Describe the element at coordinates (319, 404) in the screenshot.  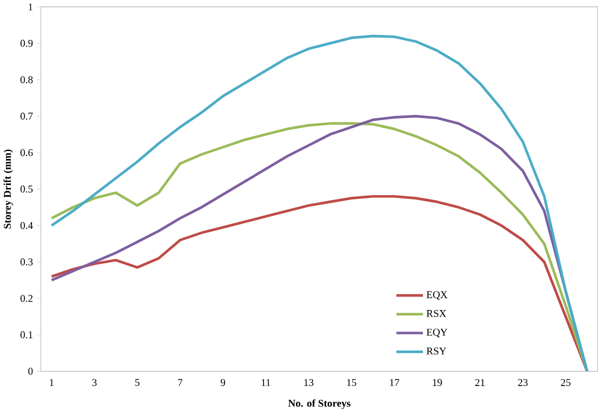
I see `x-axis-title: No. of Storeys` at that location.